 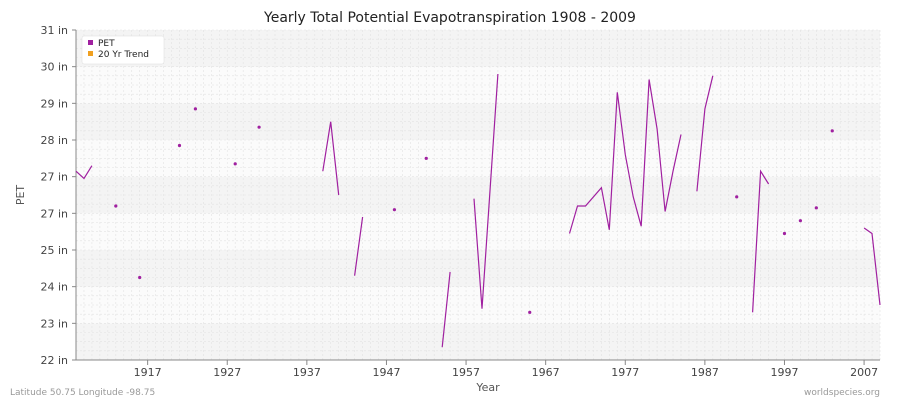 I want to click on legend: PET 20 Yr Trend, so click(x=123, y=50).